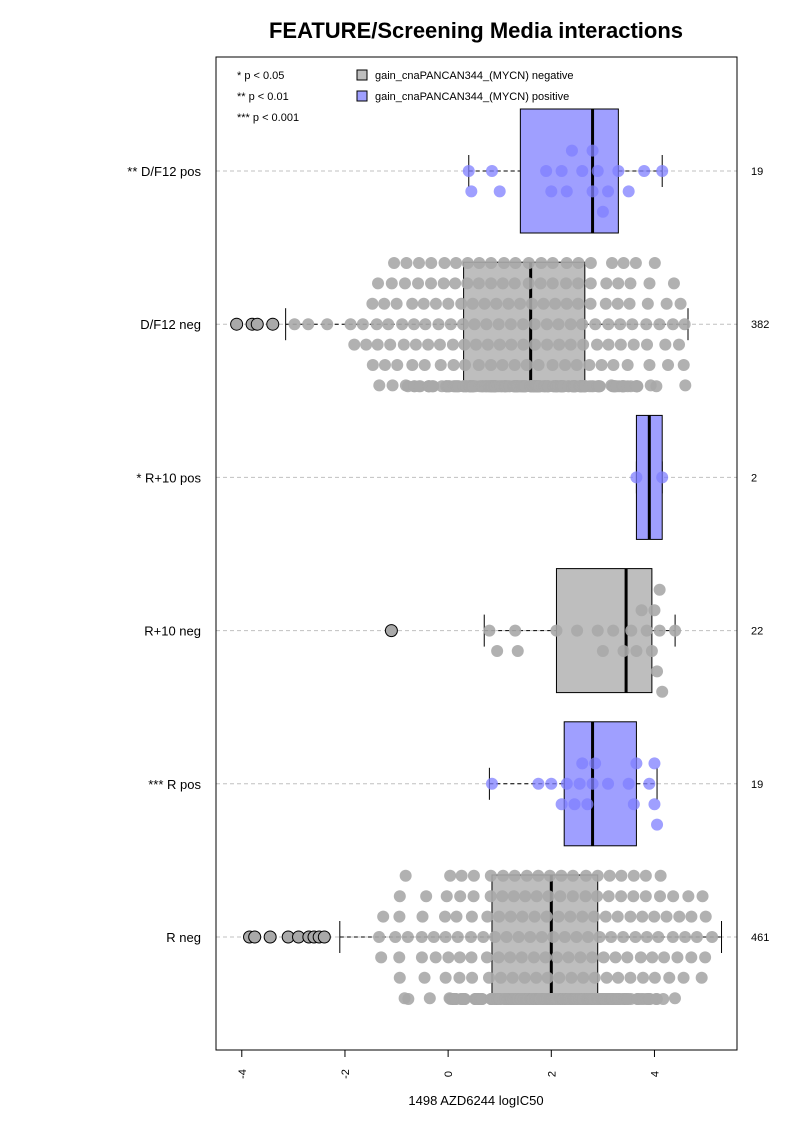  Describe the element at coordinates (268, 118) in the screenshot. I see `significance-legend-entry: *** p < 0.001` at that location.